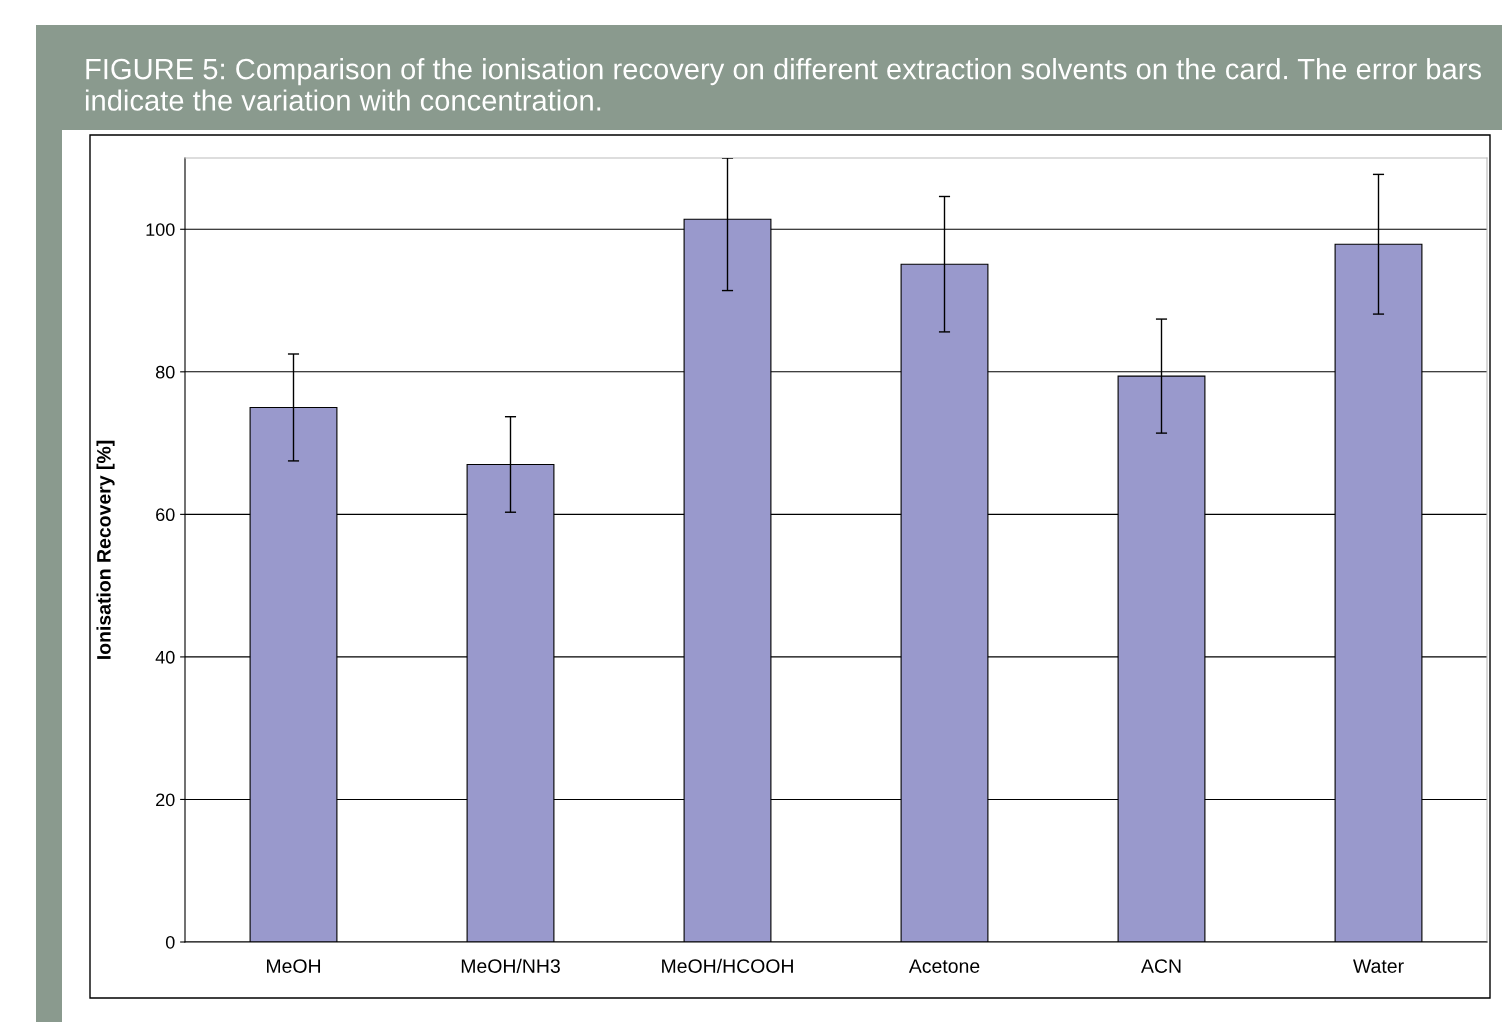 This screenshot has height=1022, width=1502. I want to click on x-tick-label: MeOH/HCOOH, so click(727, 965).